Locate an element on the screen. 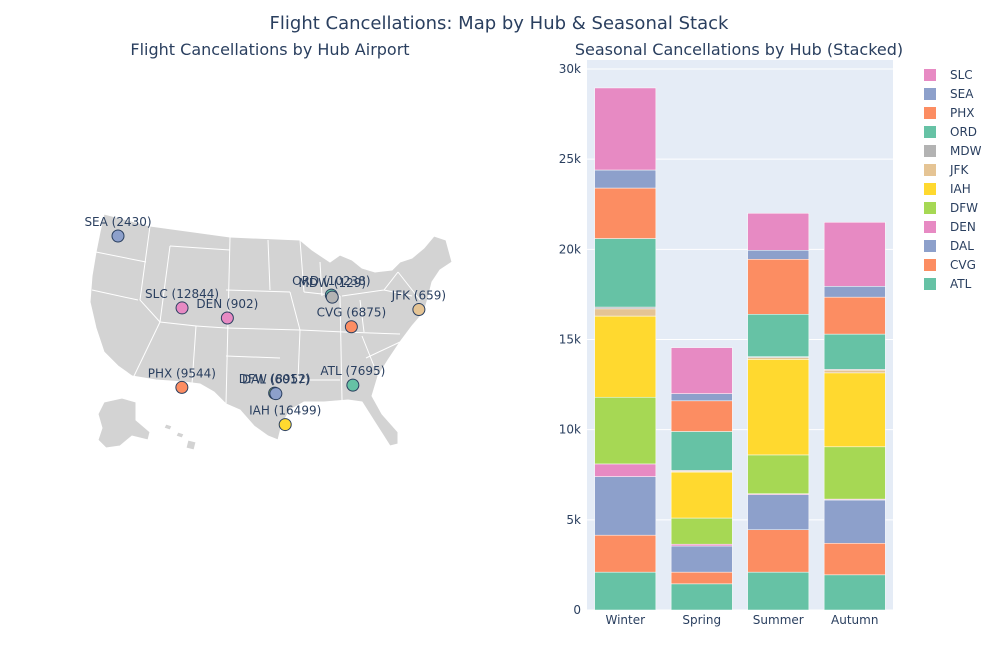 This screenshot has width=999, height=650. hub-marker-mdw is located at coordinates (332, 297).